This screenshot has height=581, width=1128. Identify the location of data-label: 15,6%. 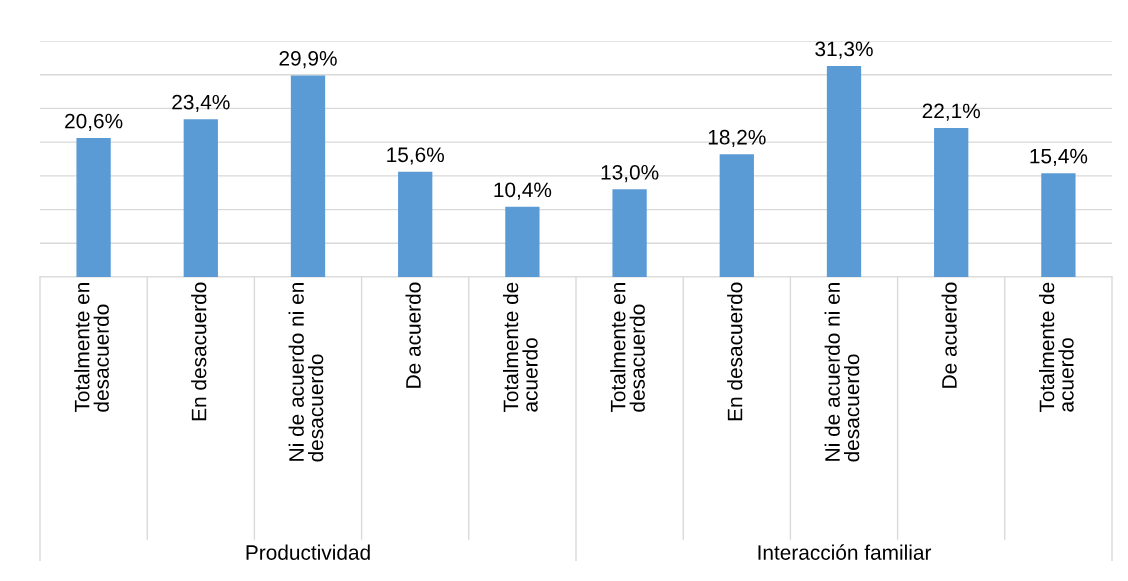
(415, 156).